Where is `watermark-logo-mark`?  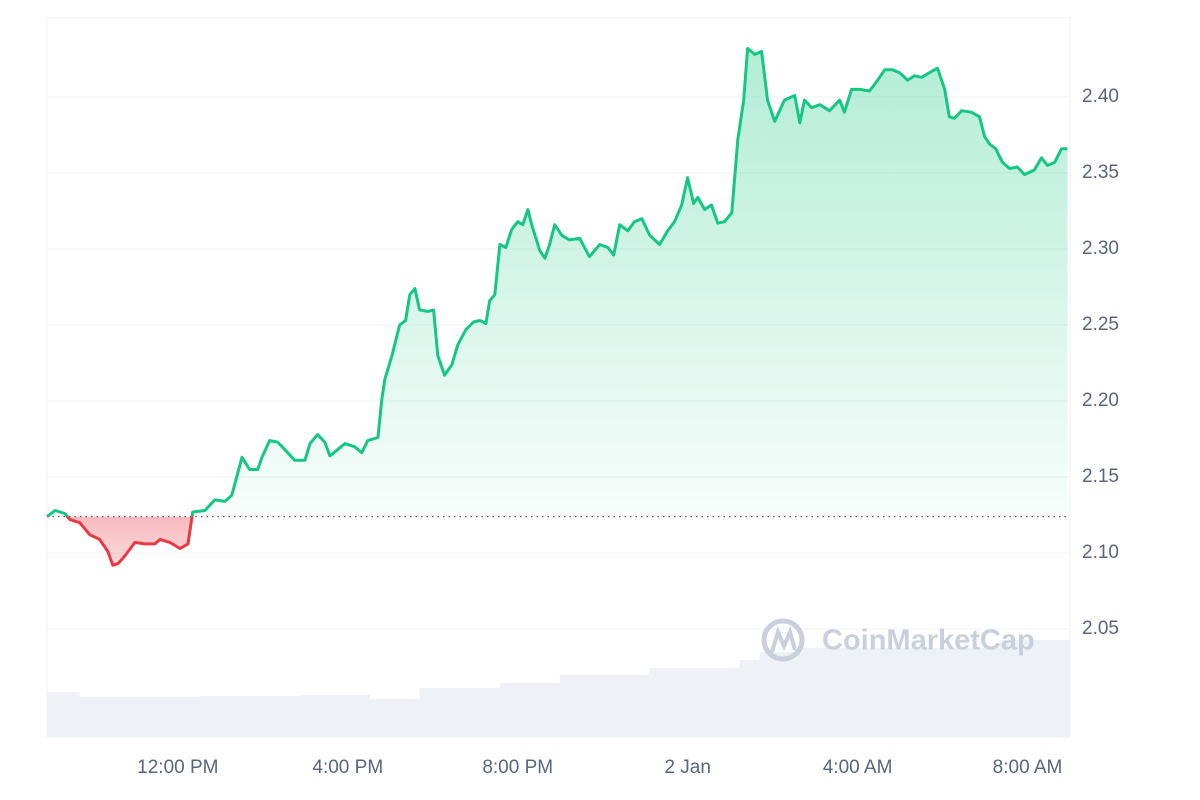 watermark-logo-mark is located at coordinates (783, 639).